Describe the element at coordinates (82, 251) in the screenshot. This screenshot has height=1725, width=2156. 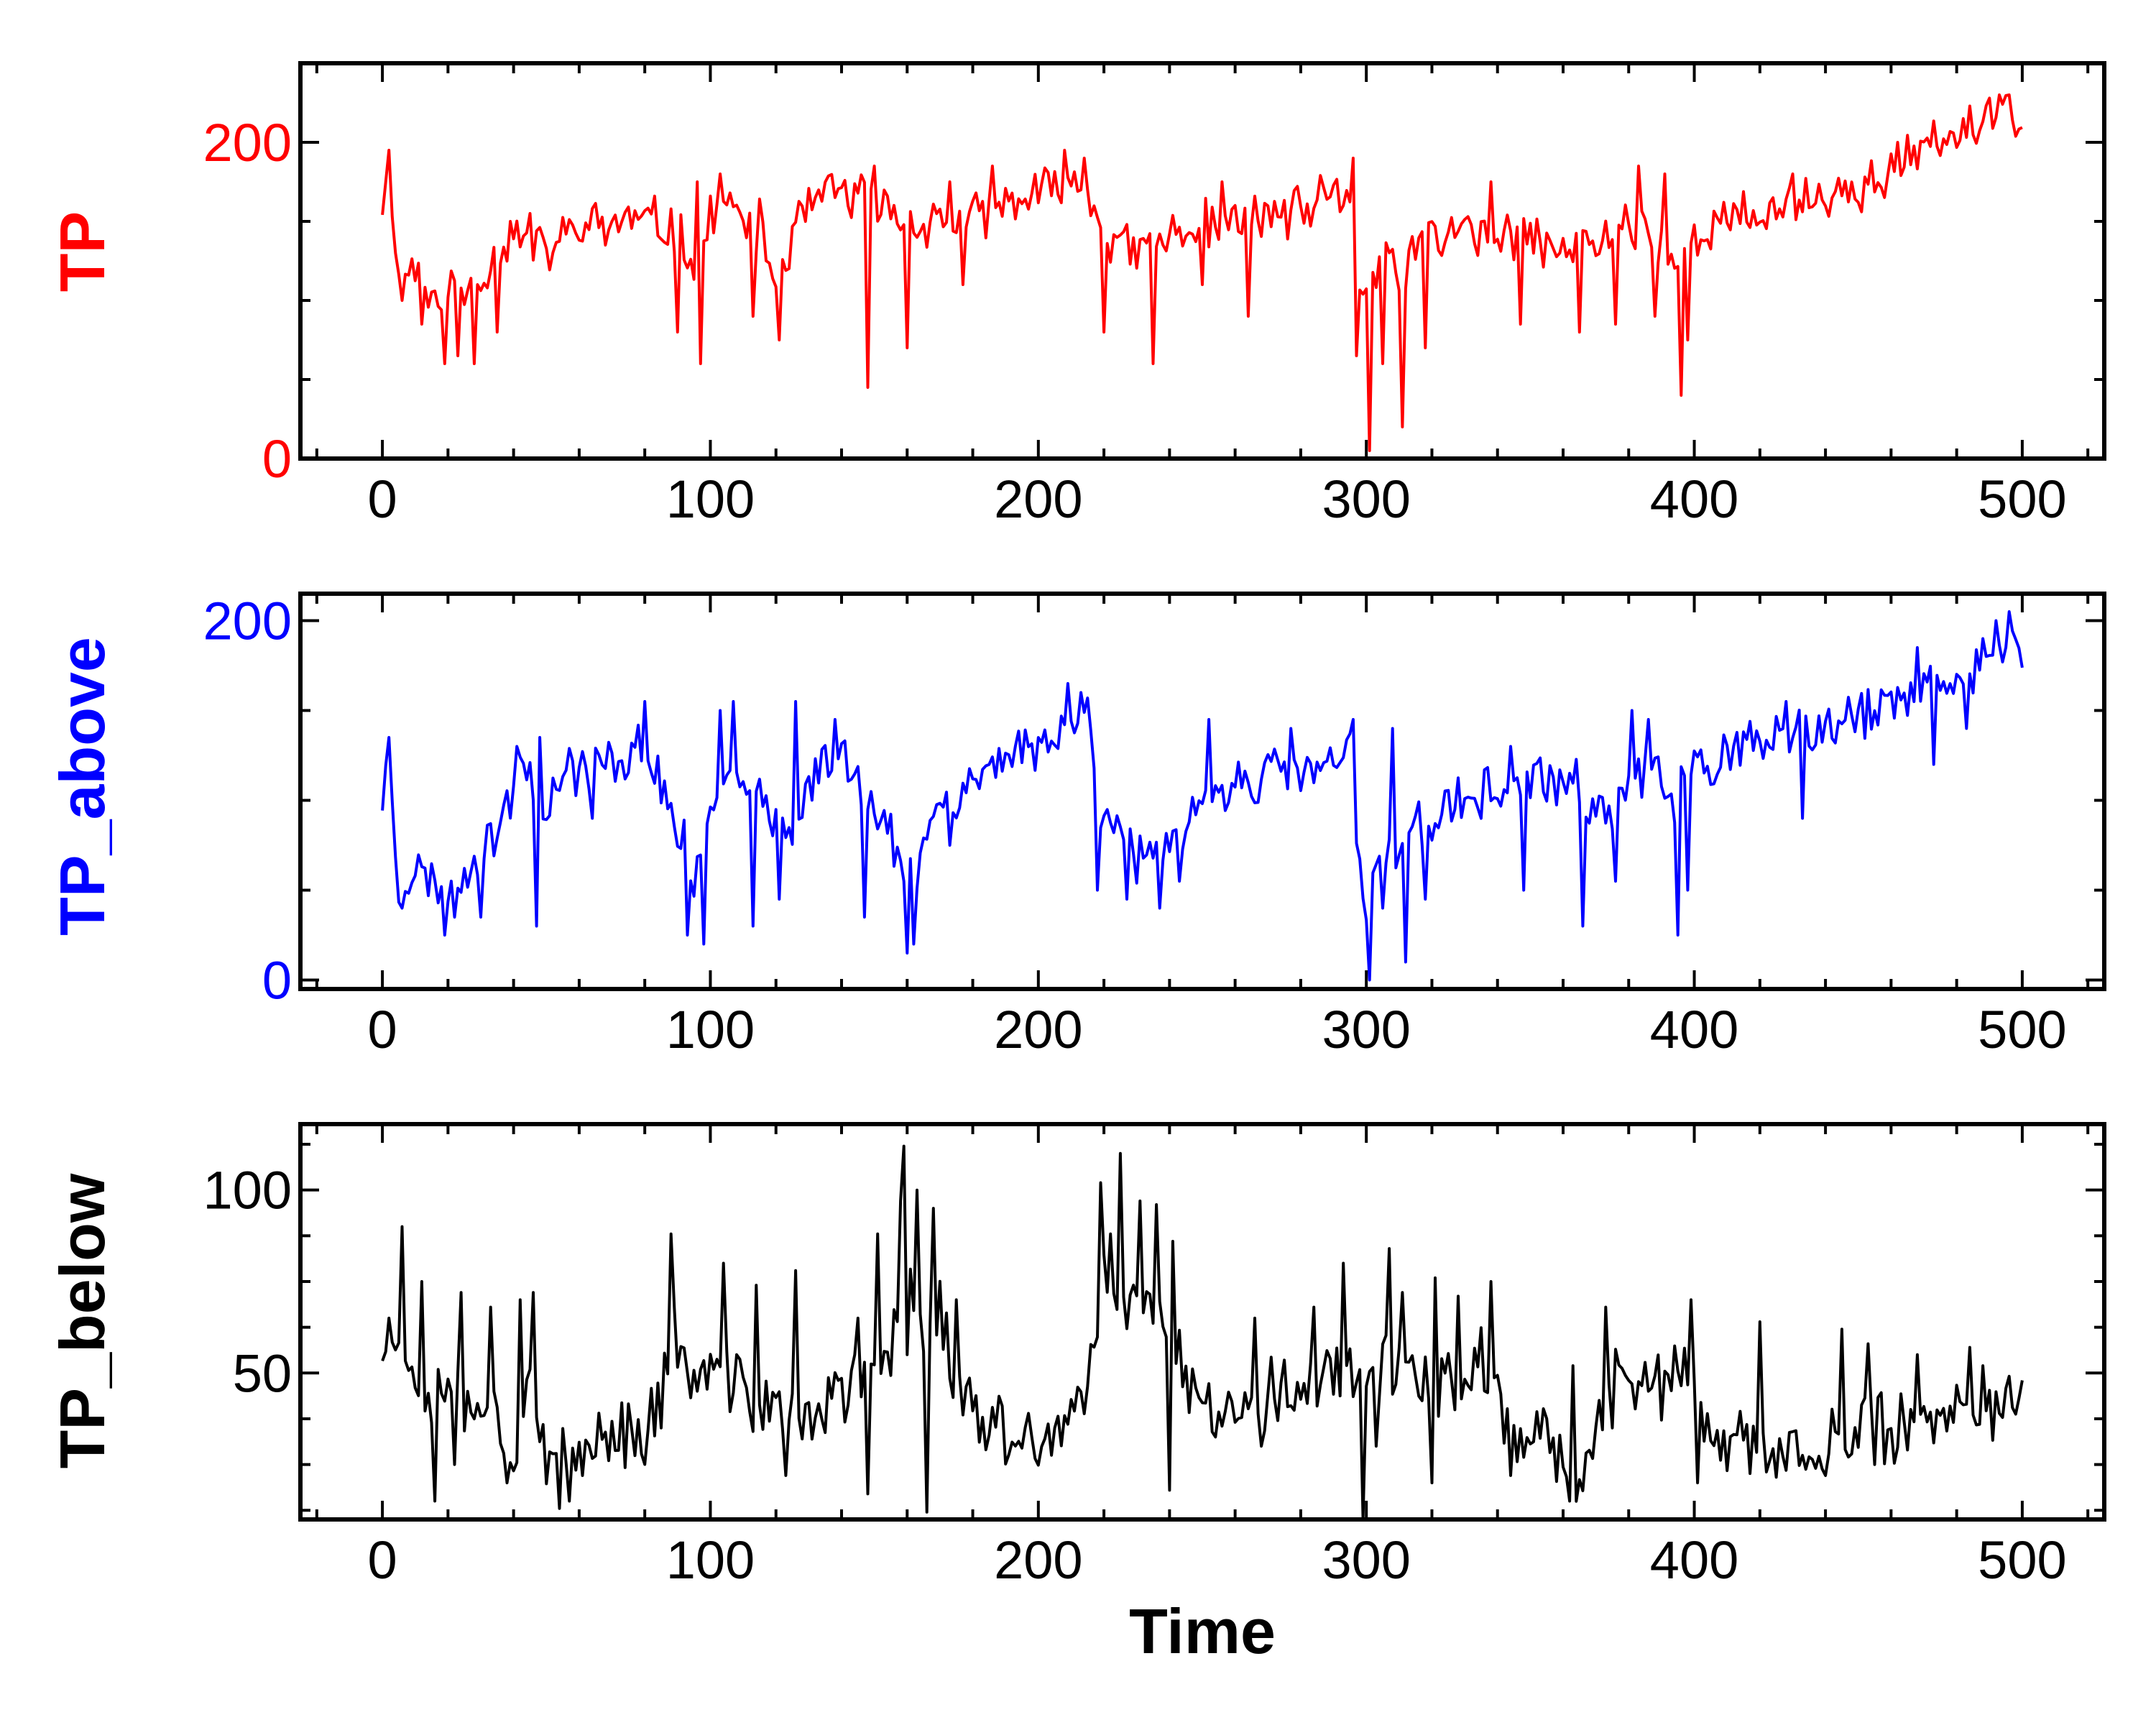
I see `ylabel-tp: TP` at that location.